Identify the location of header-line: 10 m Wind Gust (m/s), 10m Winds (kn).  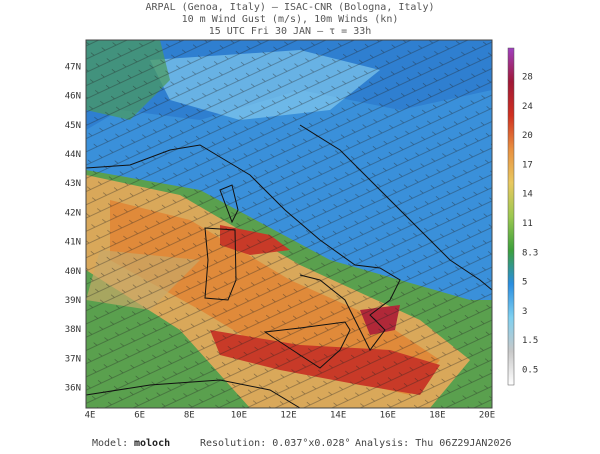
(290, 19).